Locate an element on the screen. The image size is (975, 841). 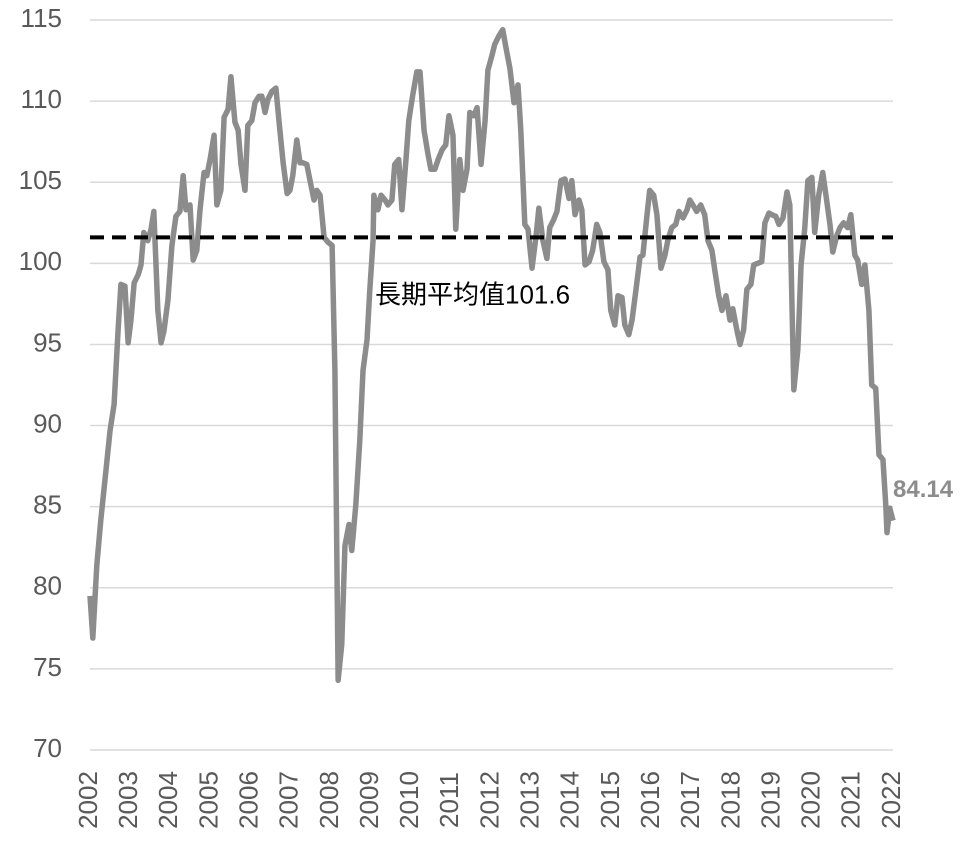
y-tick-label: 115 is located at coordinates (41, 18).